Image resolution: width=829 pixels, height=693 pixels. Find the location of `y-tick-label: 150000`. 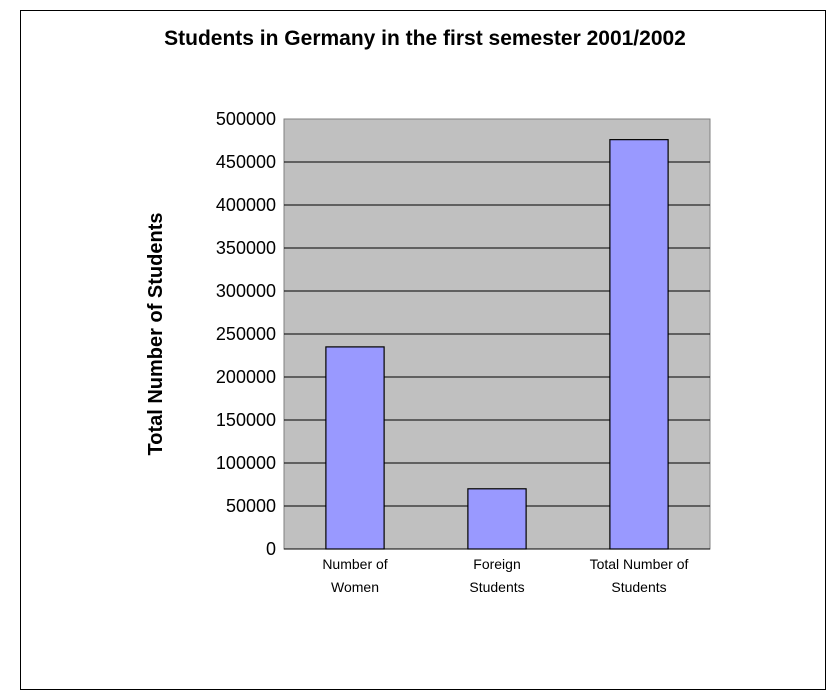

y-tick-label: 150000 is located at coordinates (246, 420).